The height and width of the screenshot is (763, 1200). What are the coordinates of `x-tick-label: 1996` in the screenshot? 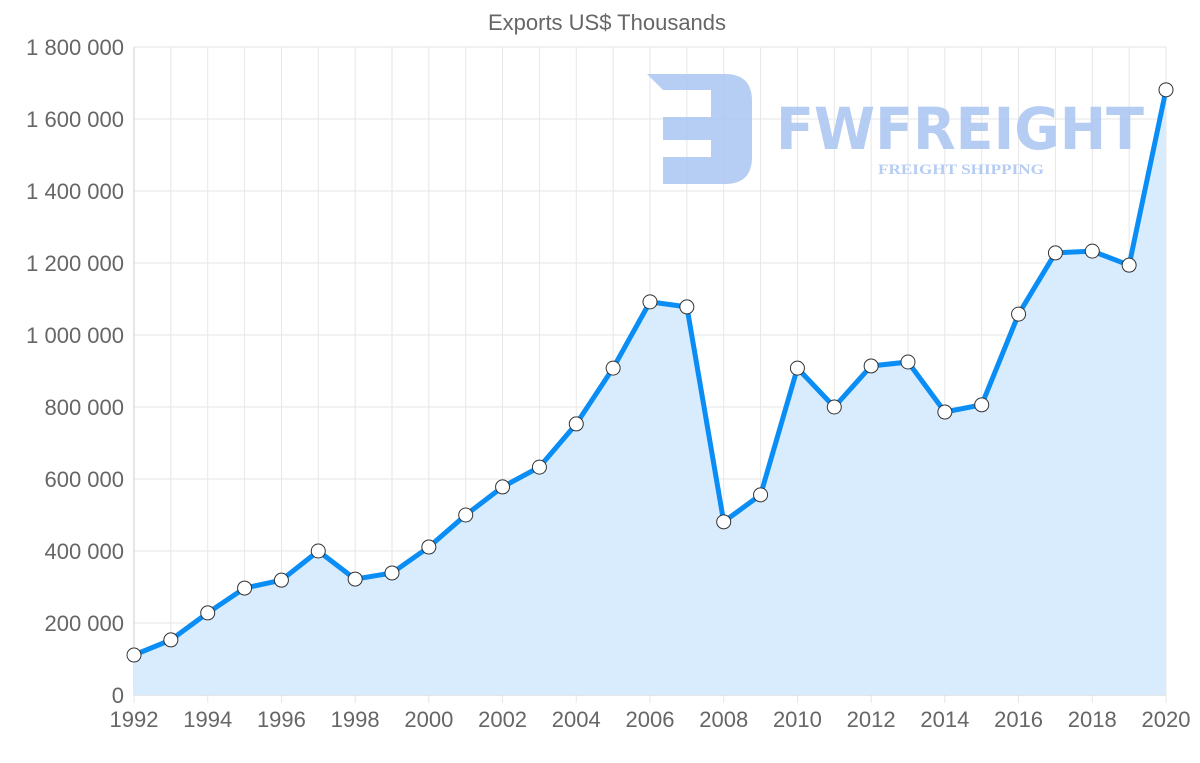 It's located at (281, 719).